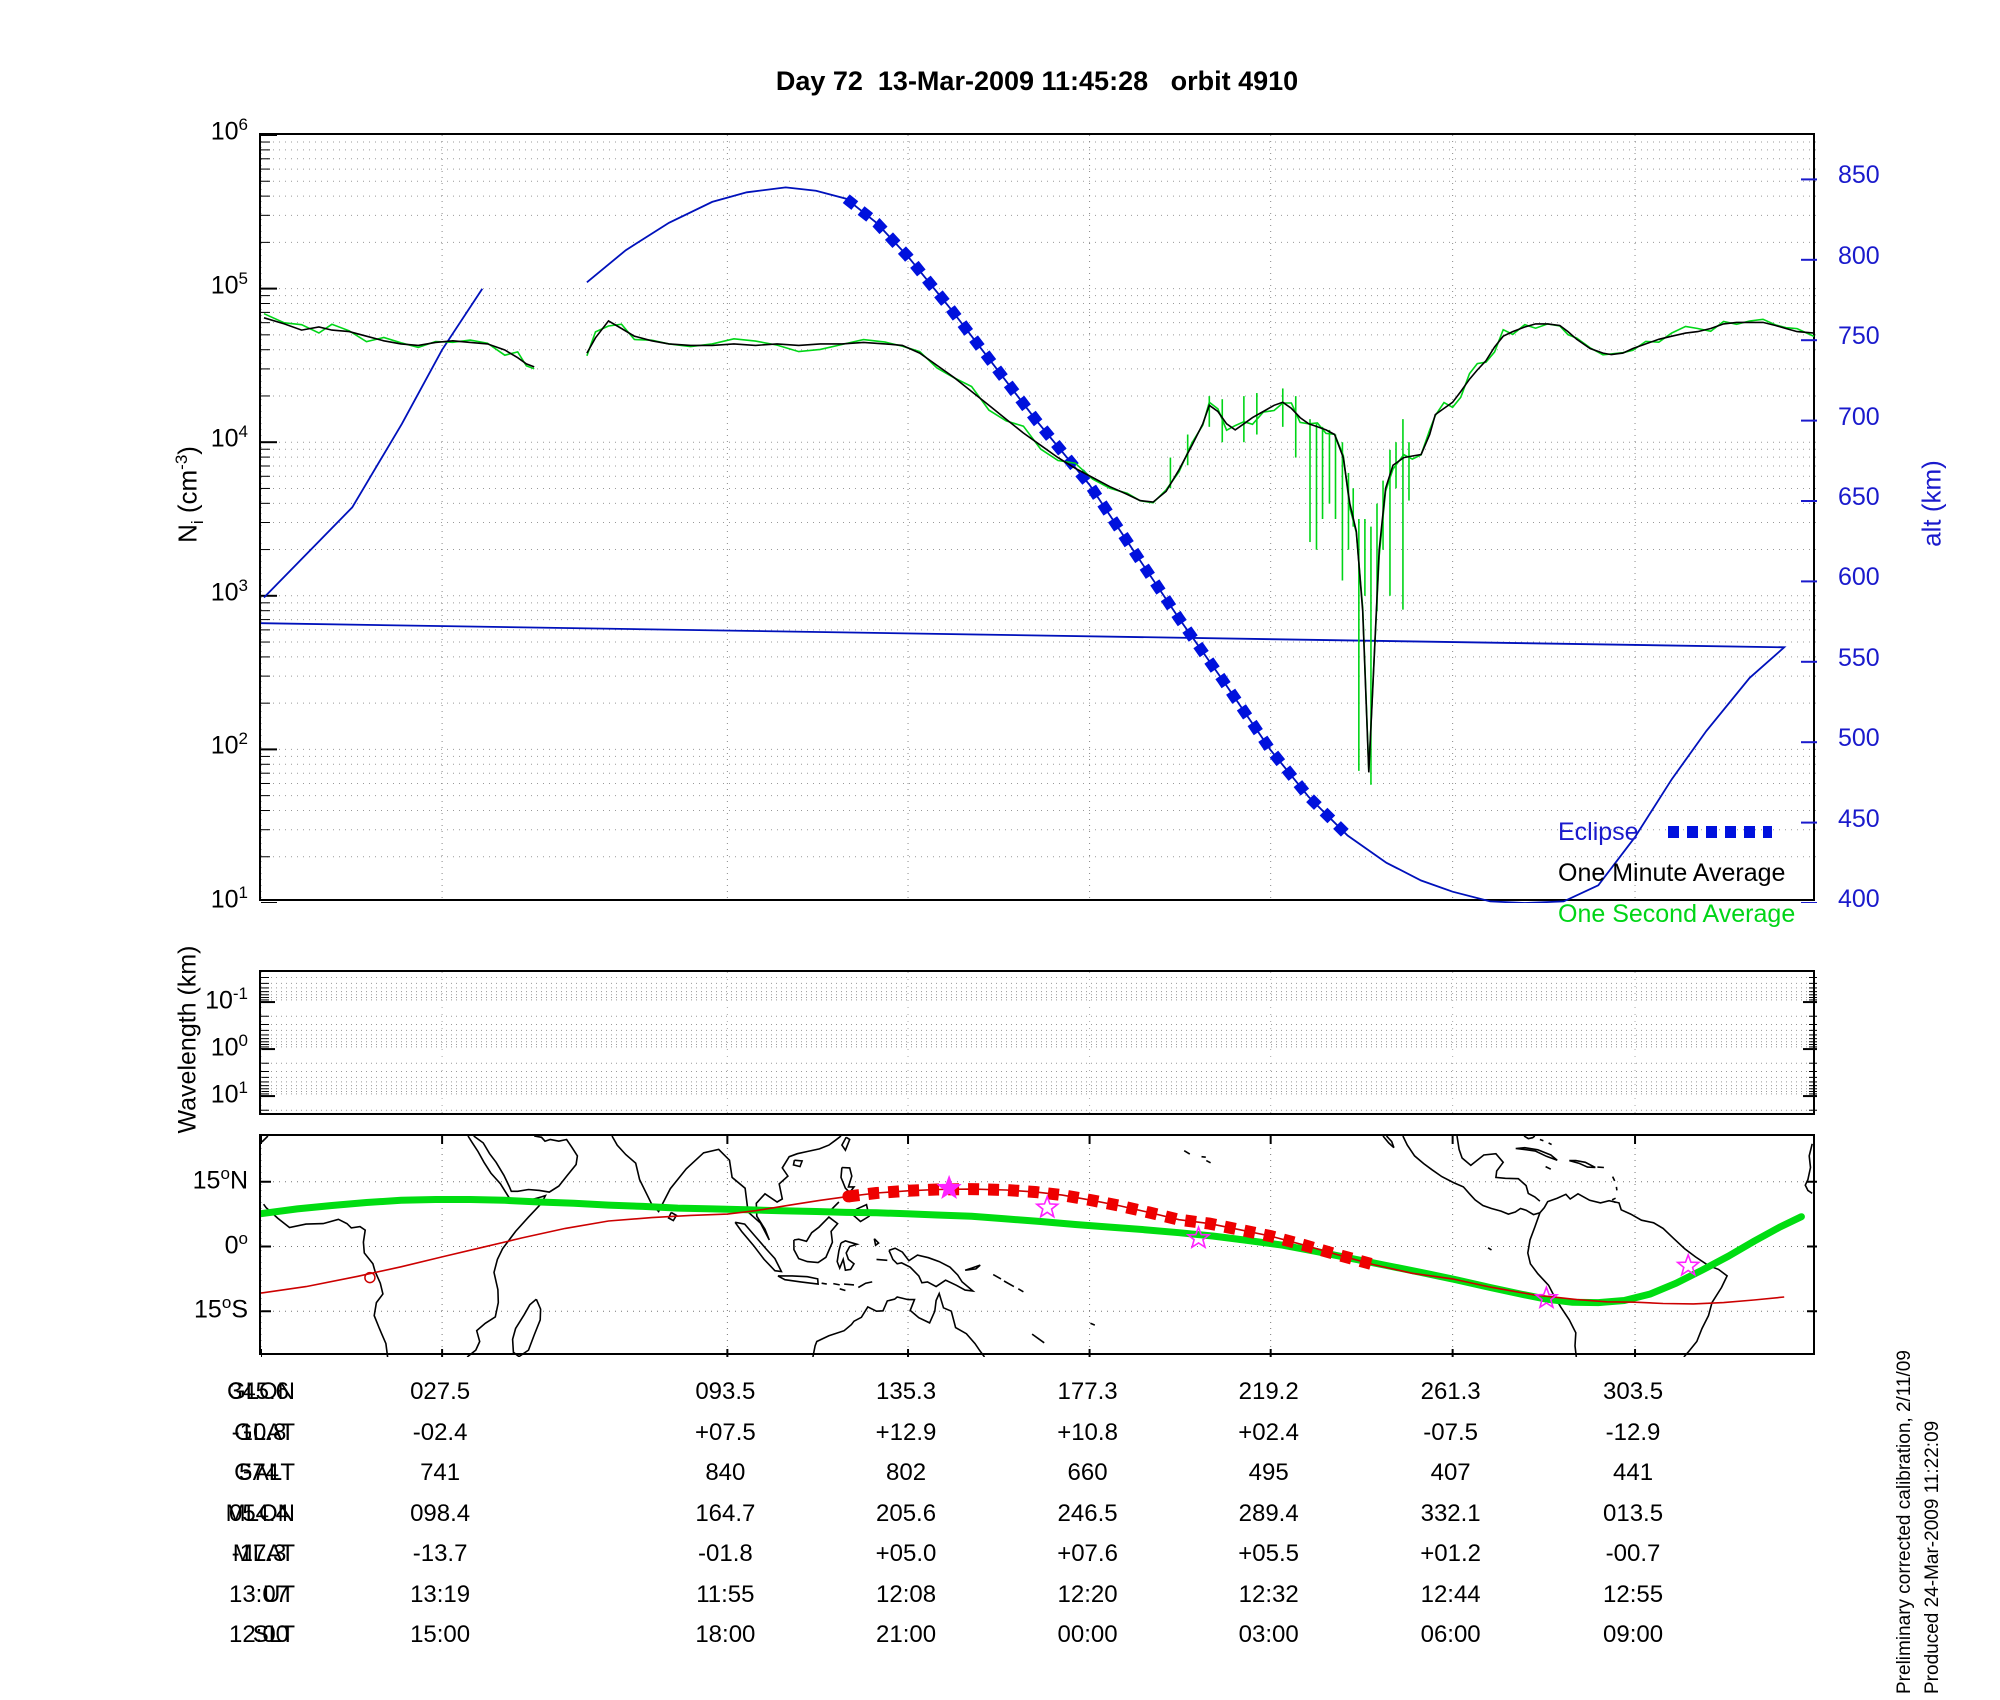 This screenshot has width=2000, height=1700. Describe the element at coordinates (236, 1243) in the screenshot. I see `map-lat-tick-1: 0o` at that location.